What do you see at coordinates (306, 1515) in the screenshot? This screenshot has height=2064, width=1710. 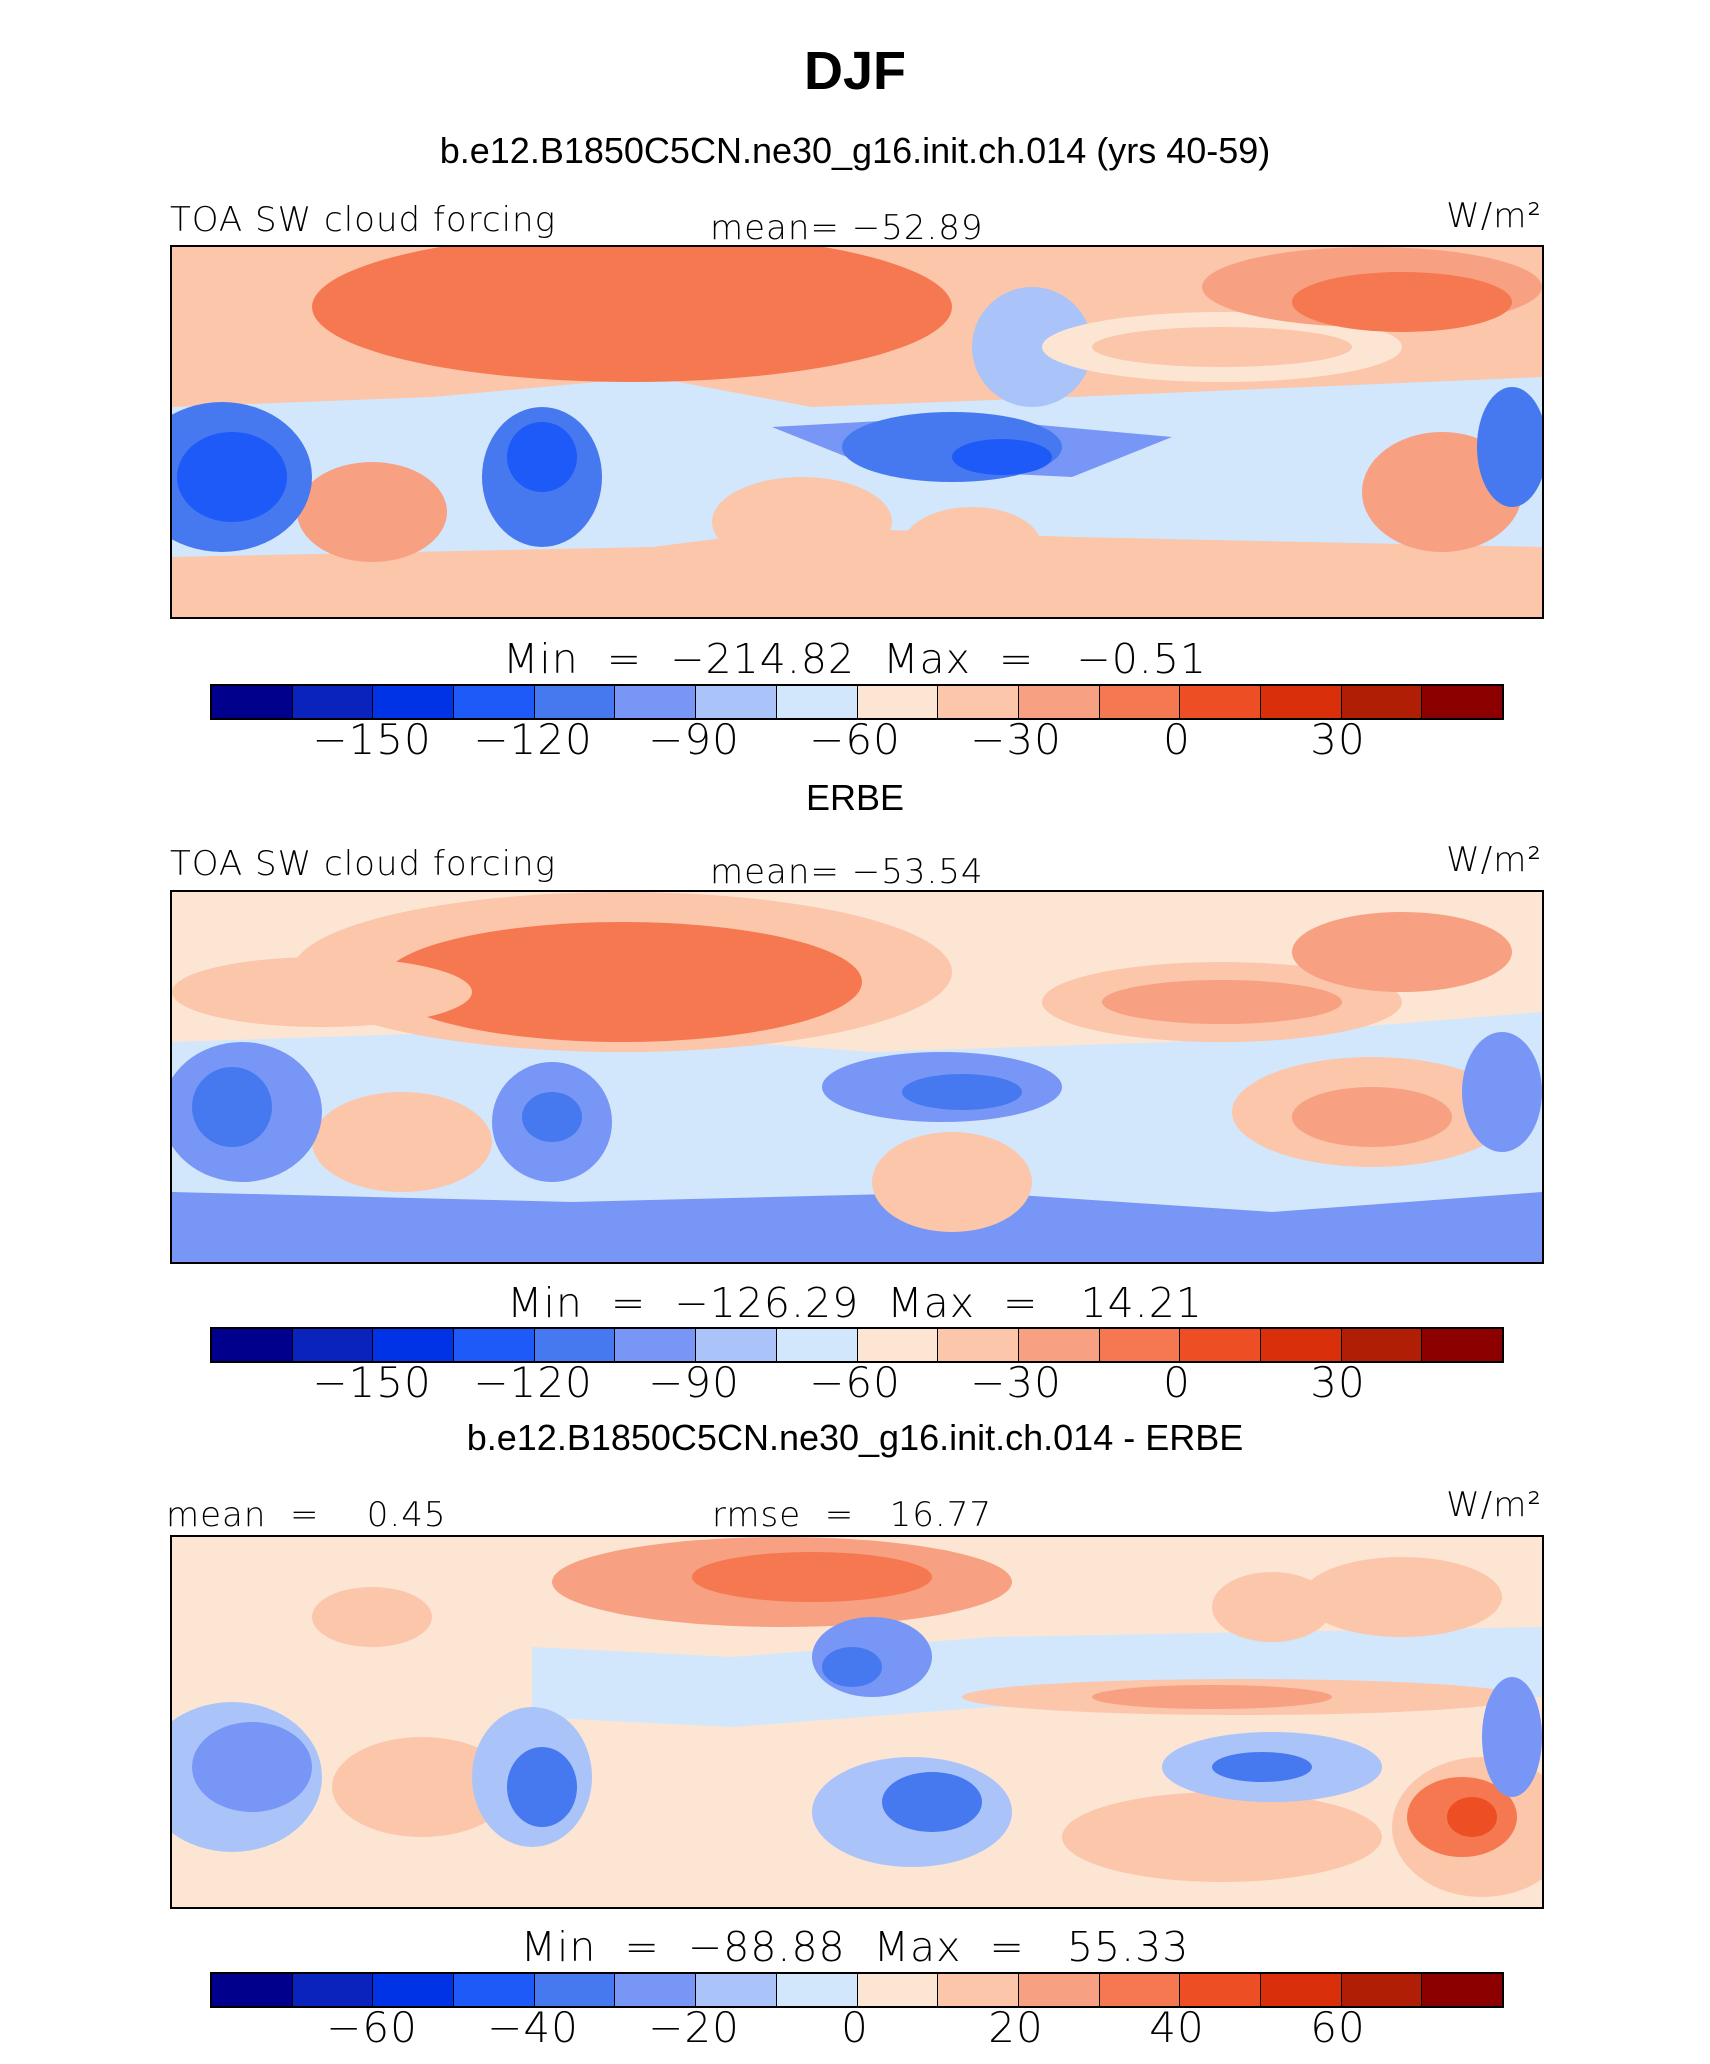 I see `panel-3-mean-label: mean = 0.45` at bounding box center [306, 1515].